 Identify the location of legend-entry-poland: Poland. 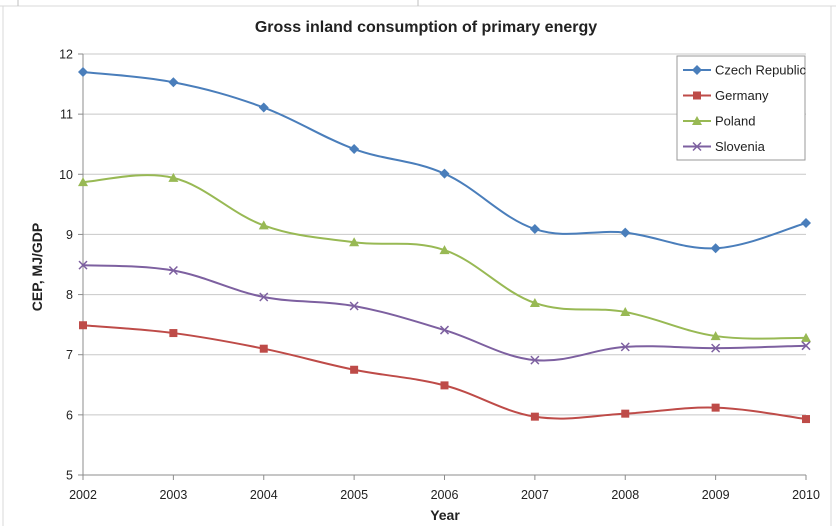
(719, 121).